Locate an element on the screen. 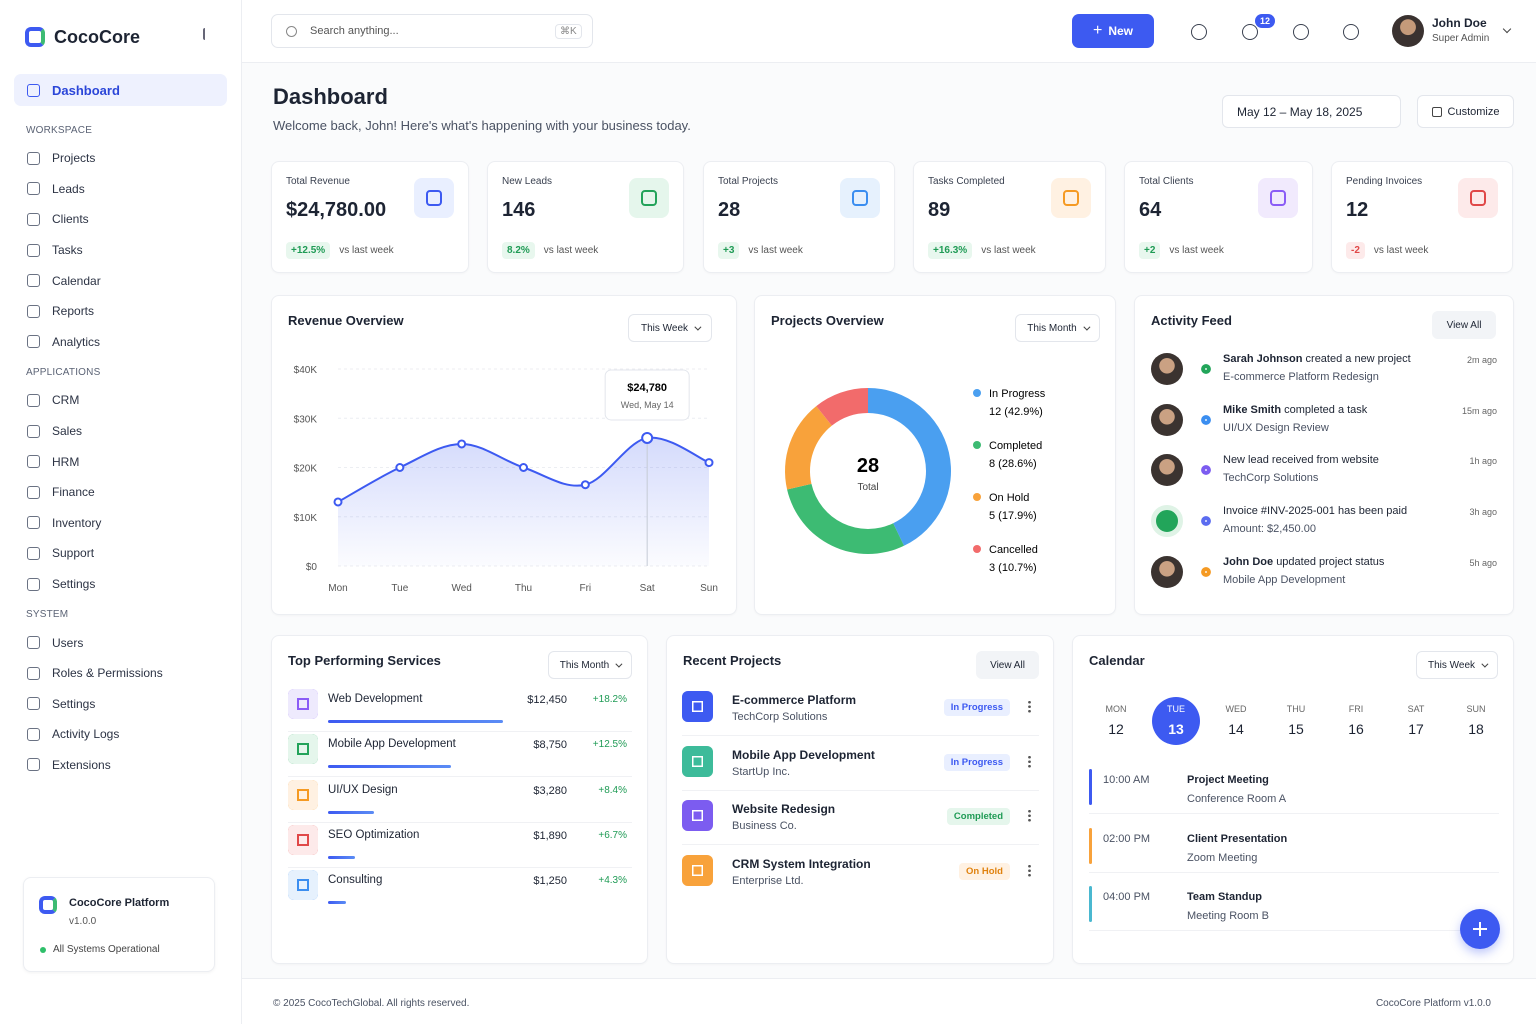 This screenshot has height=1024, width=1536. legend-value: 3 (10.7%) is located at coordinates (1013, 568).